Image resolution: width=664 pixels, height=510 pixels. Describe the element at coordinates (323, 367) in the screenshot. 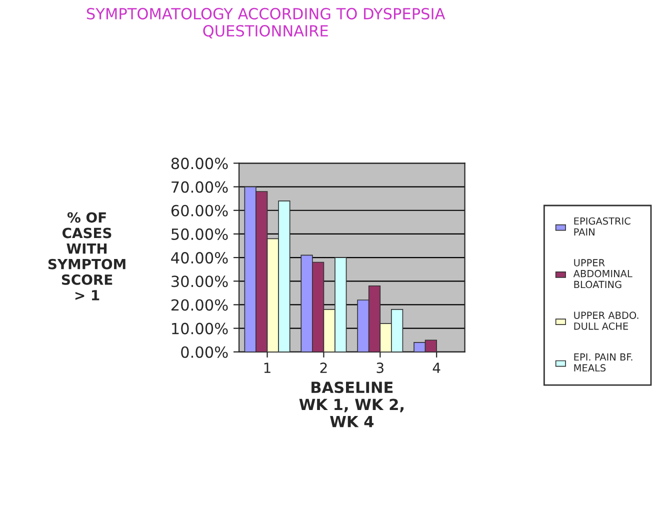

I see `x-tick-label: 2` at that location.